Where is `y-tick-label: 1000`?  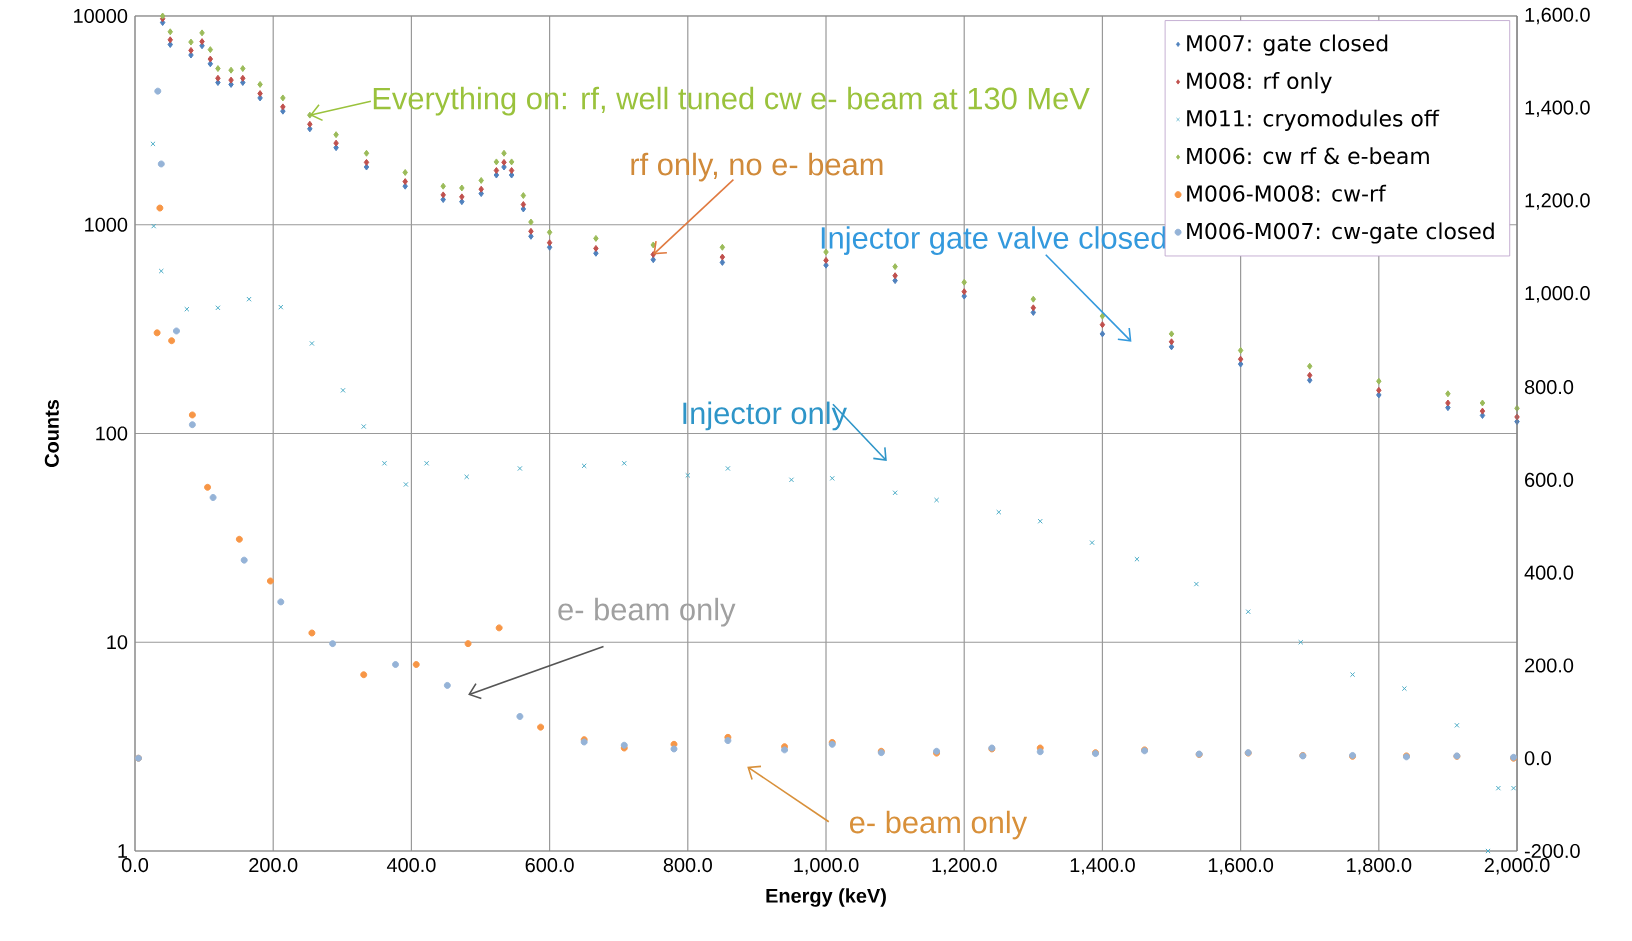 y-tick-label: 1000 is located at coordinates (106, 224).